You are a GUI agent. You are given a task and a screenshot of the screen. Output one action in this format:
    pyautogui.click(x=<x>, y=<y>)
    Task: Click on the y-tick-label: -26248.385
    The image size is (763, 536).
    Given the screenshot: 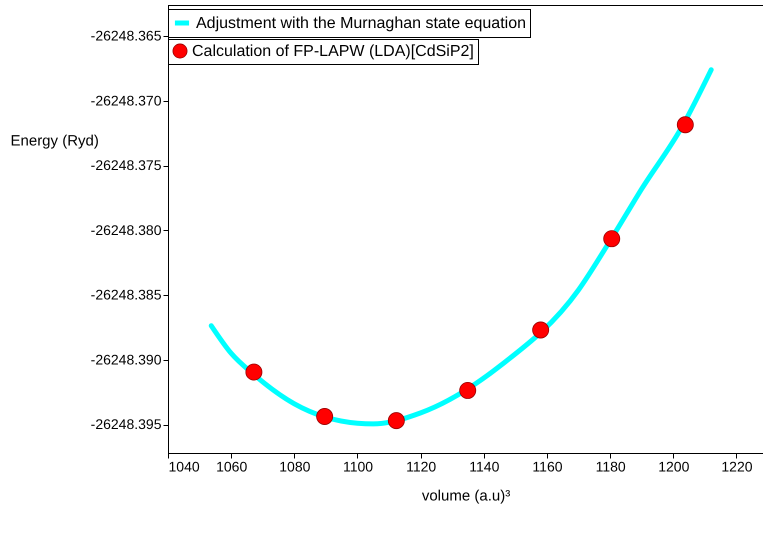 What is the action you would take?
    pyautogui.click(x=126, y=294)
    